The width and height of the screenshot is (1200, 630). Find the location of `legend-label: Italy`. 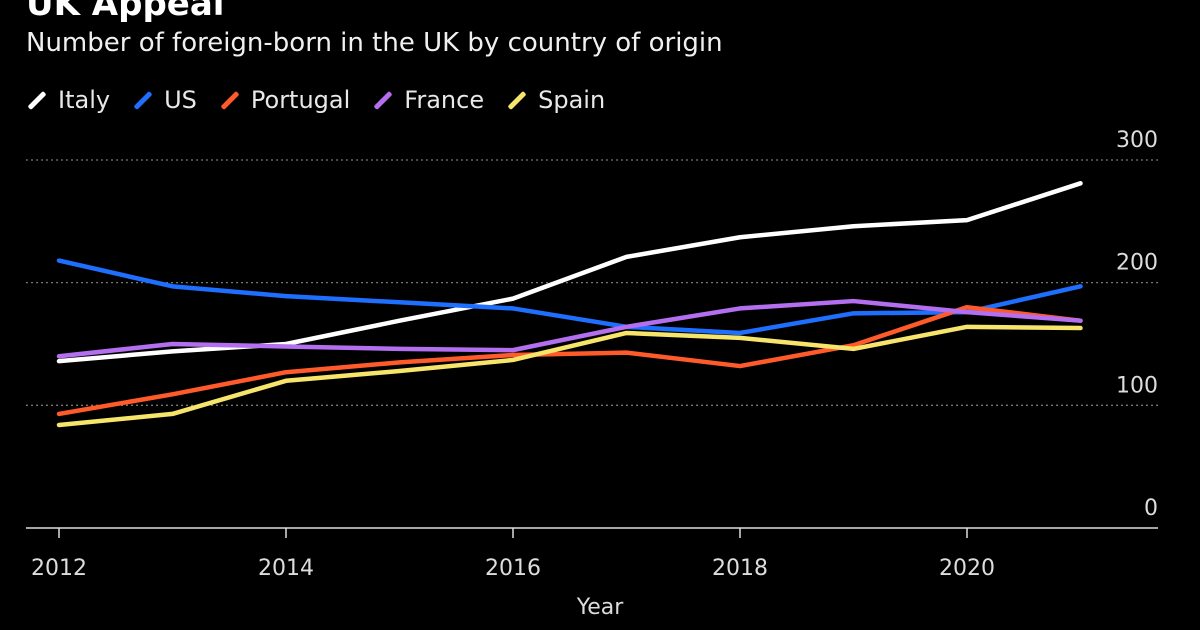

legend-label: Italy is located at coordinates (84, 100).